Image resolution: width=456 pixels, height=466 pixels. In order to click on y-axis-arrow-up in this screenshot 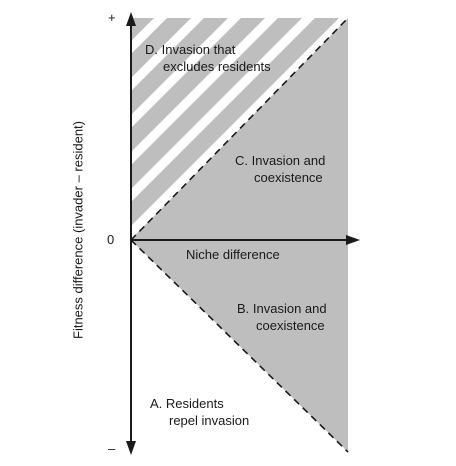, I will do `click(131, 19)`.